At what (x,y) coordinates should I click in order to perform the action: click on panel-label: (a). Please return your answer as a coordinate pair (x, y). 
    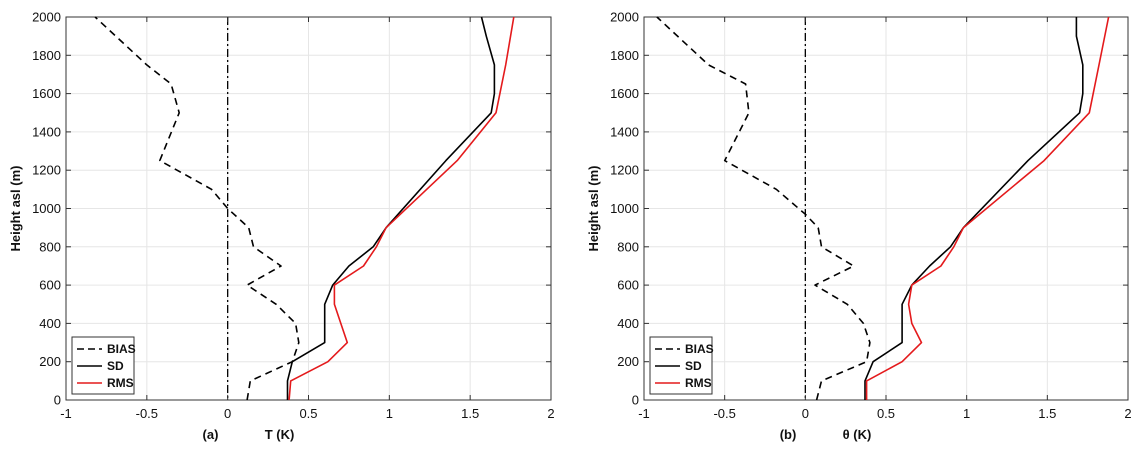
    Looking at the image, I should click on (211, 434).